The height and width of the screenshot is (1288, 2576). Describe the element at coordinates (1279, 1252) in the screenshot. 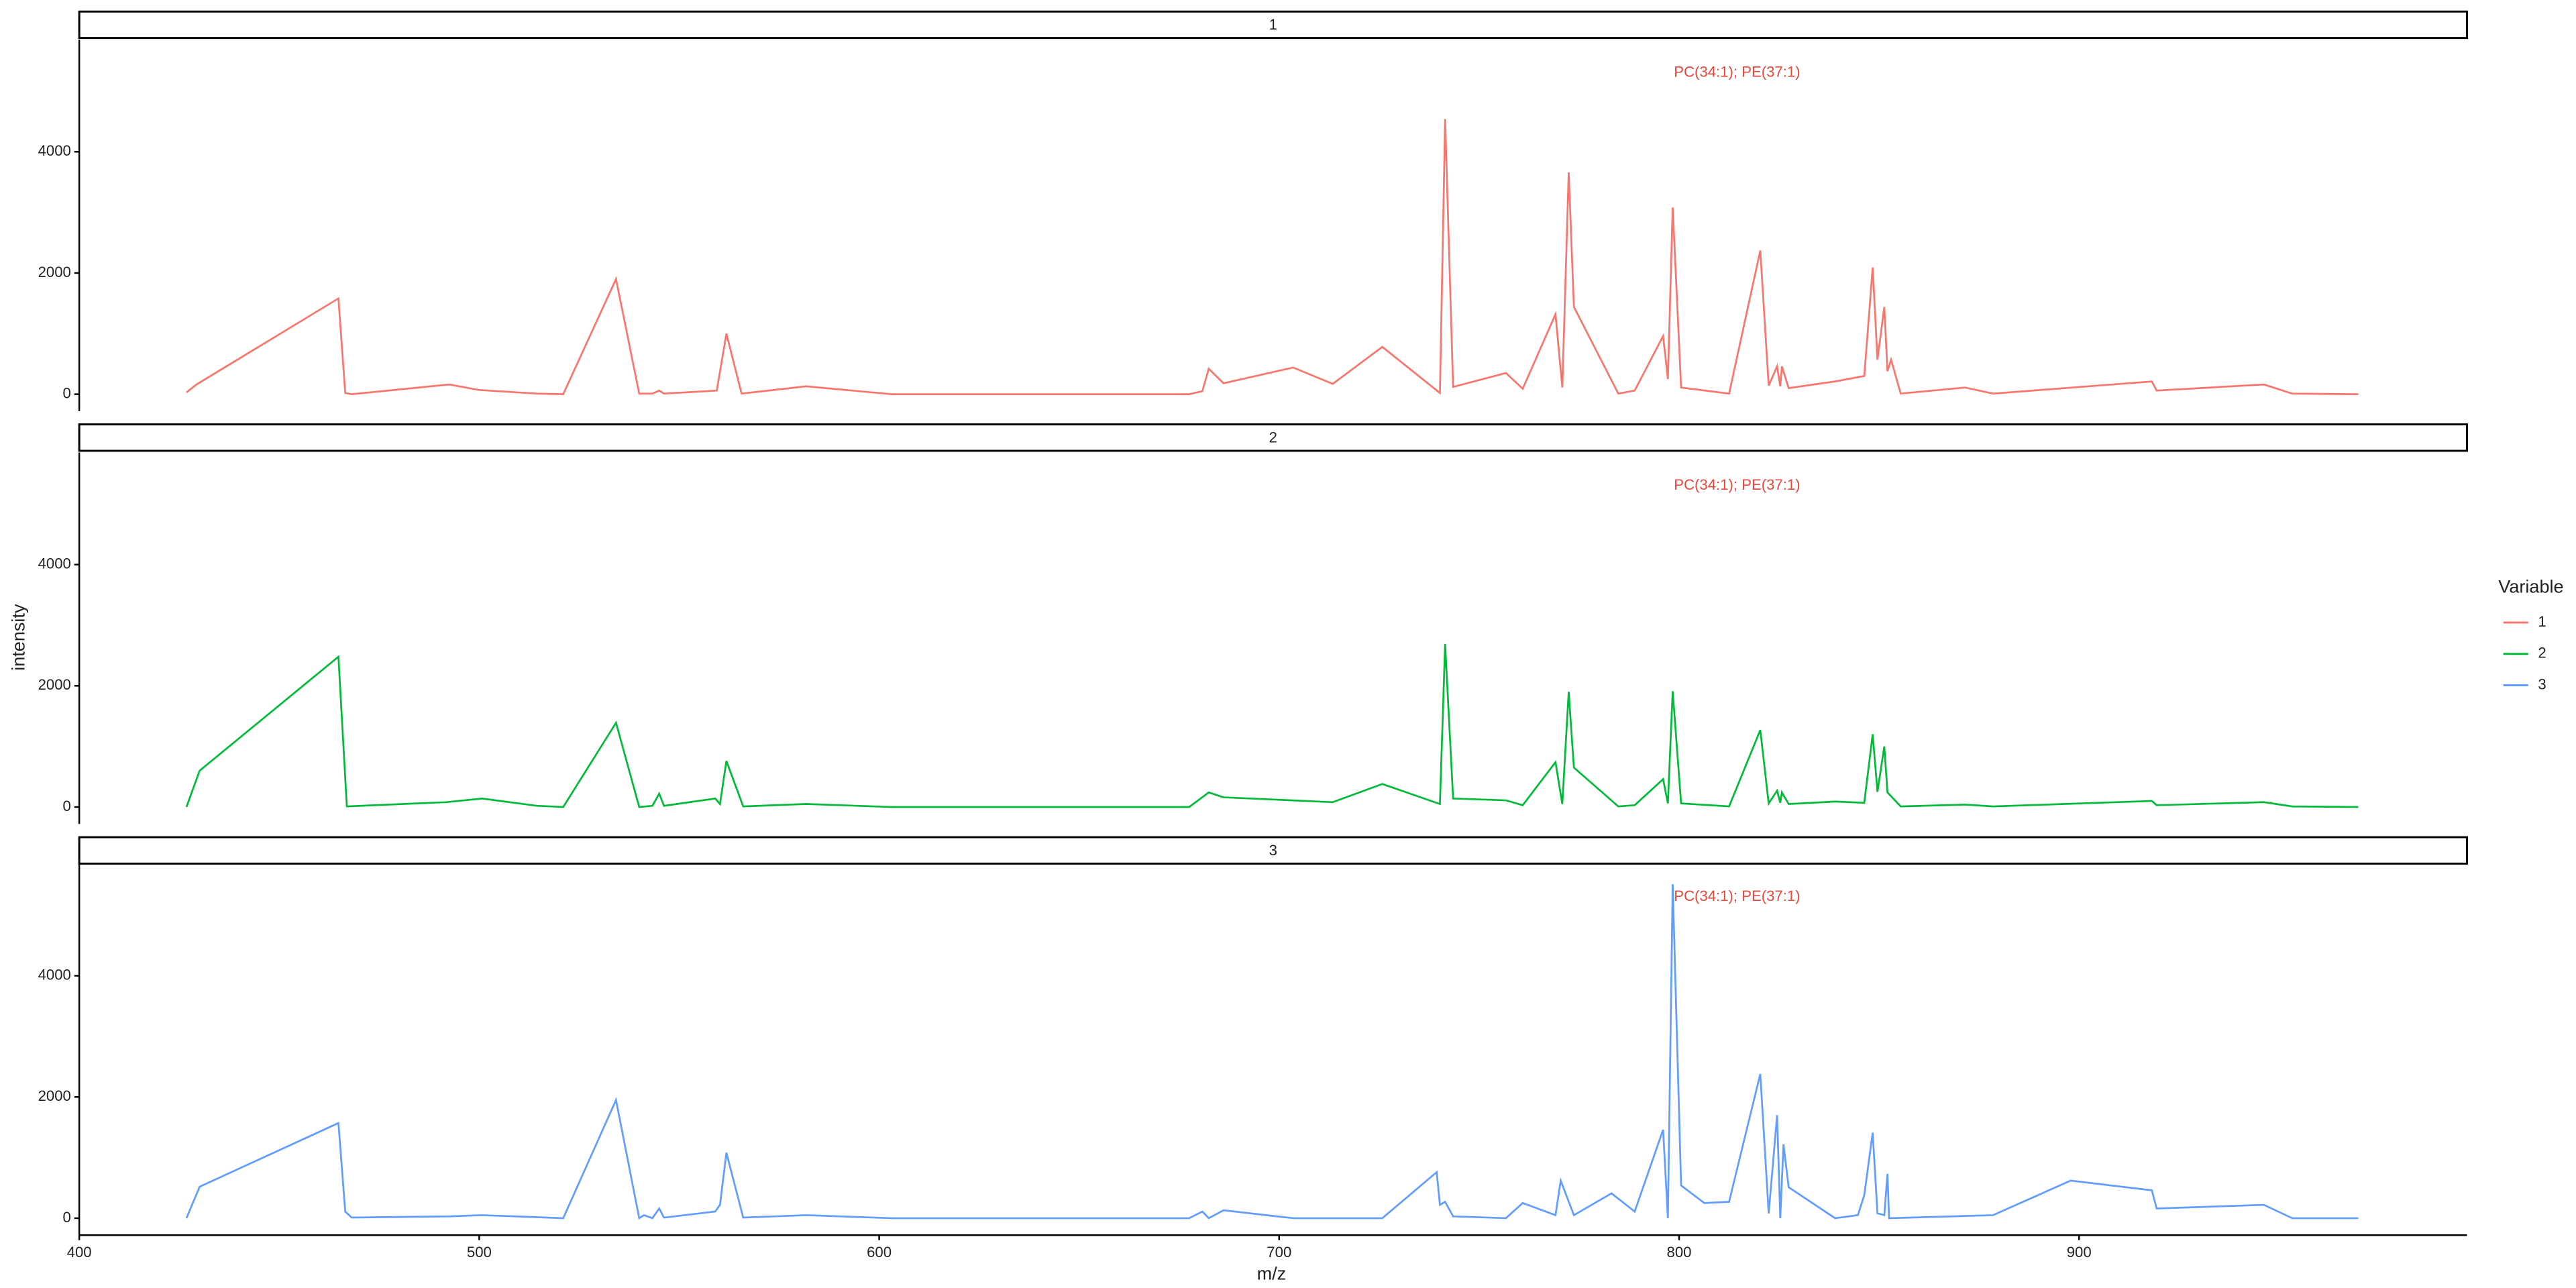

I see `x-tick-label: 700` at that location.